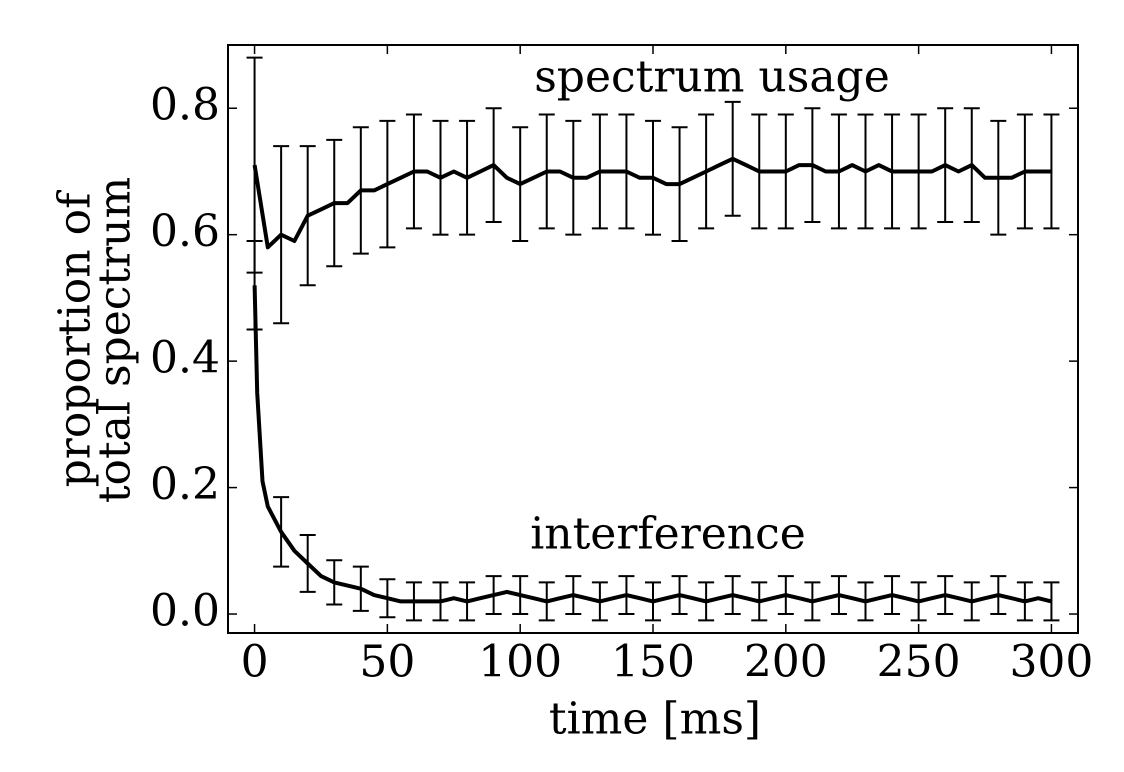 The image size is (1124, 772). Describe the element at coordinates (653, 662) in the screenshot. I see `x-tick-label: 150` at that location.